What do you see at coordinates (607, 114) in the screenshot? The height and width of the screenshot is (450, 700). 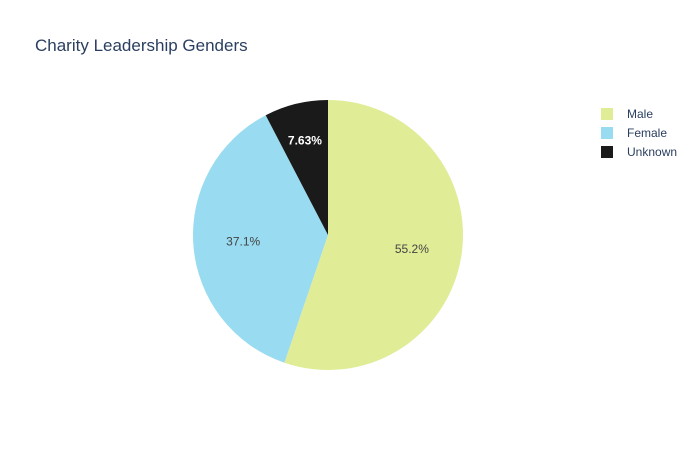 I see `legend-swatch-male` at bounding box center [607, 114].